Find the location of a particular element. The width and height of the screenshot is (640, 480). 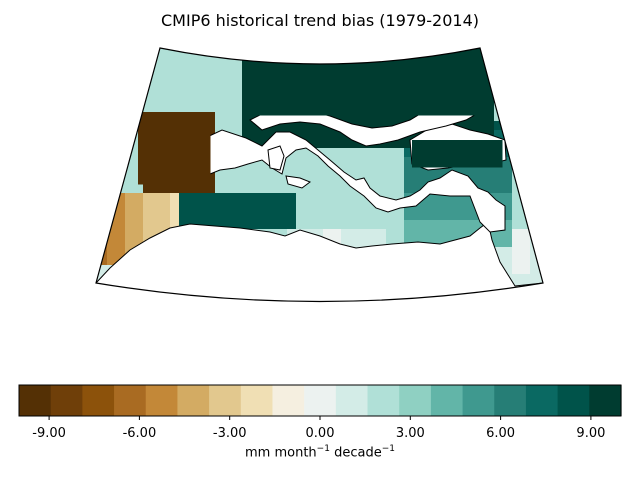

colorbar-tick-label: -3.00 is located at coordinates (230, 433).